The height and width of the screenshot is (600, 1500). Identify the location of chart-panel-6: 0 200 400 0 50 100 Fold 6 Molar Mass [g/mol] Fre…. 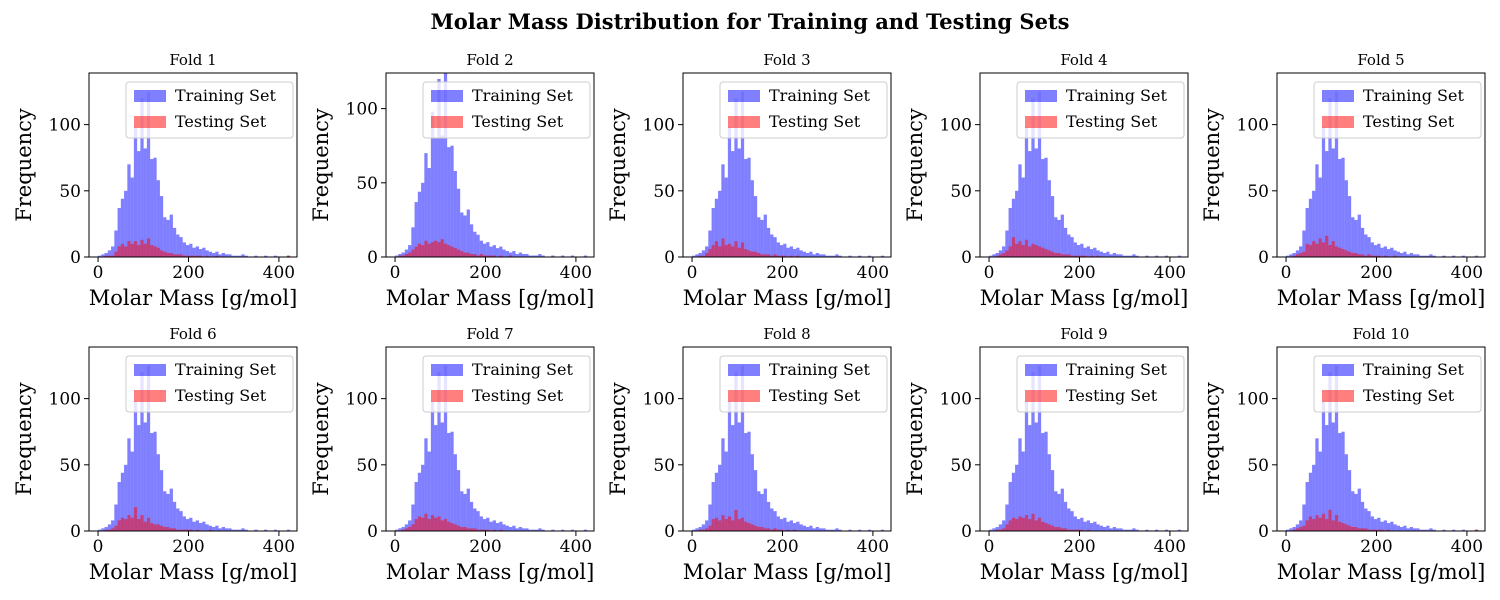
(155, 454).